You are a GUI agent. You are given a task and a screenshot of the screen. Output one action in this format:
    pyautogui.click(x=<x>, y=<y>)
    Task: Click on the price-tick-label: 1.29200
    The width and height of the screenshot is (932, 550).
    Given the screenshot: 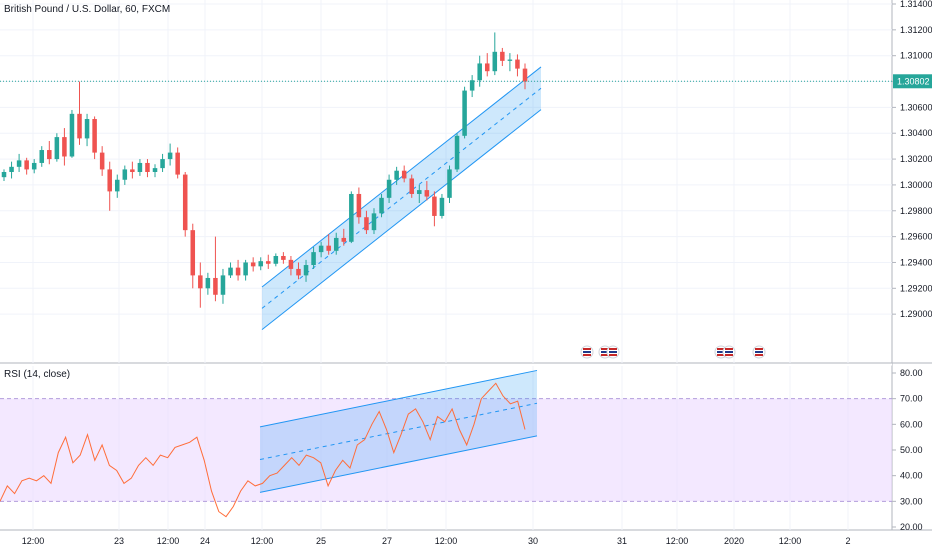 What is the action you would take?
    pyautogui.click(x=916, y=288)
    